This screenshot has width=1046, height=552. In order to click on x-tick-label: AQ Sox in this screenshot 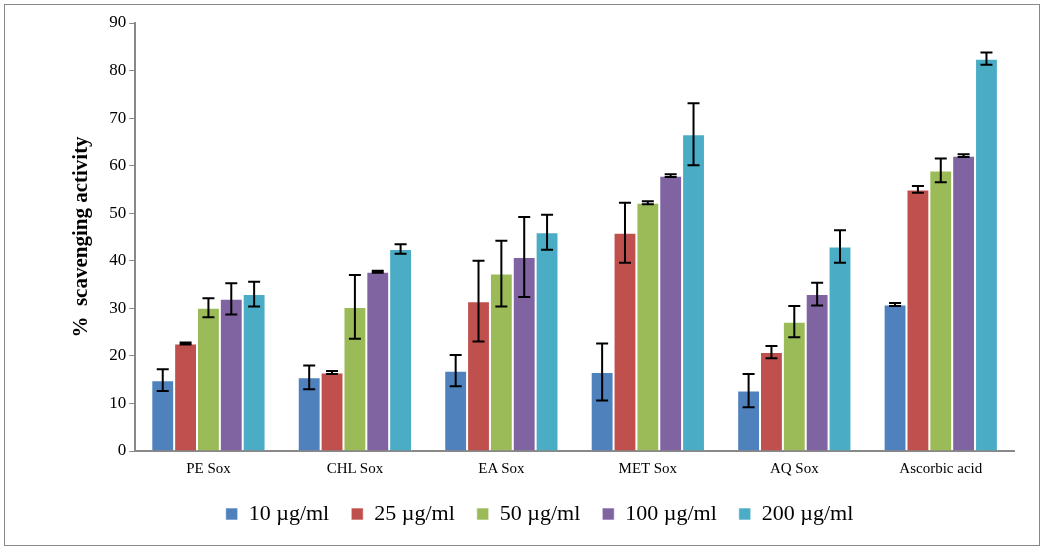, I will do `click(794, 467)`.